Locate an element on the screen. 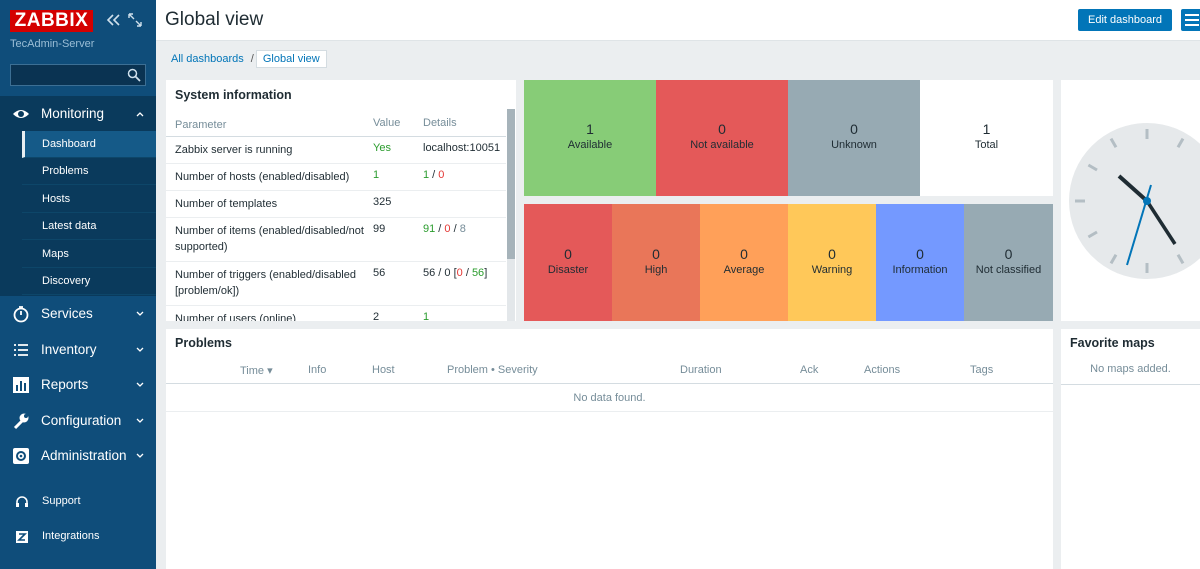 Image resolution: width=1200 pixels, height=569 pixels. system-info-scrollbar is located at coordinates (511, 215).